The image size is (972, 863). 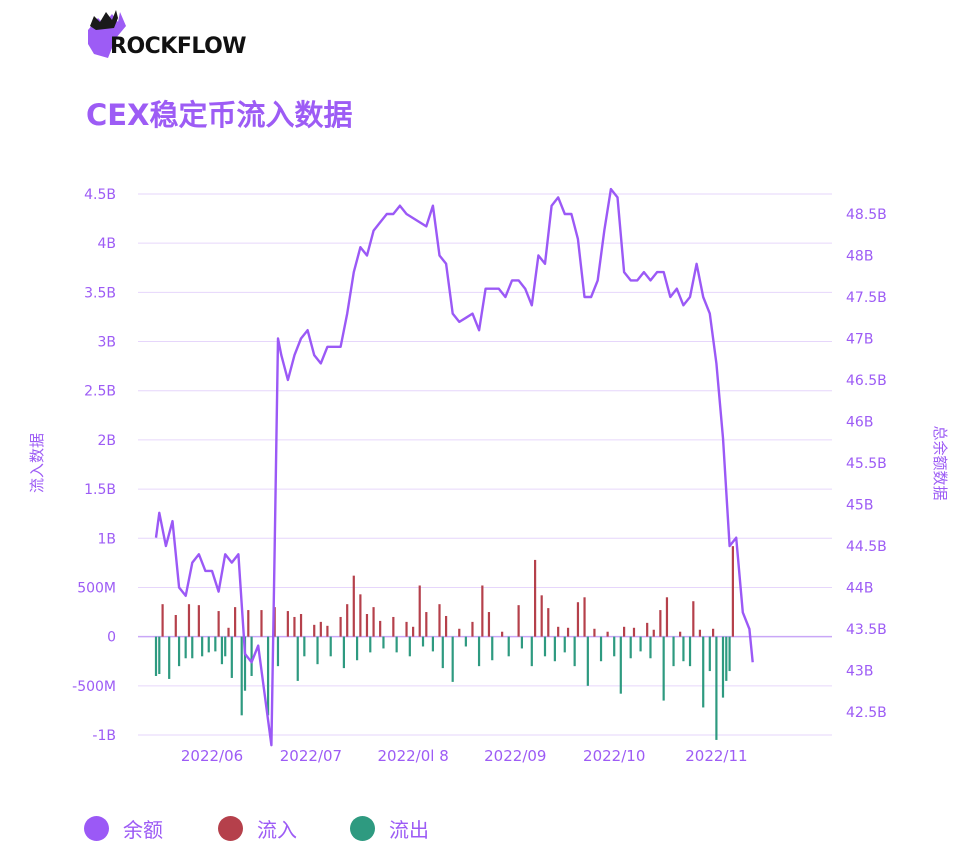 What do you see at coordinates (107, 34) in the screenshot?
I see `rockflow-logo` at bounding box center [107, 34].